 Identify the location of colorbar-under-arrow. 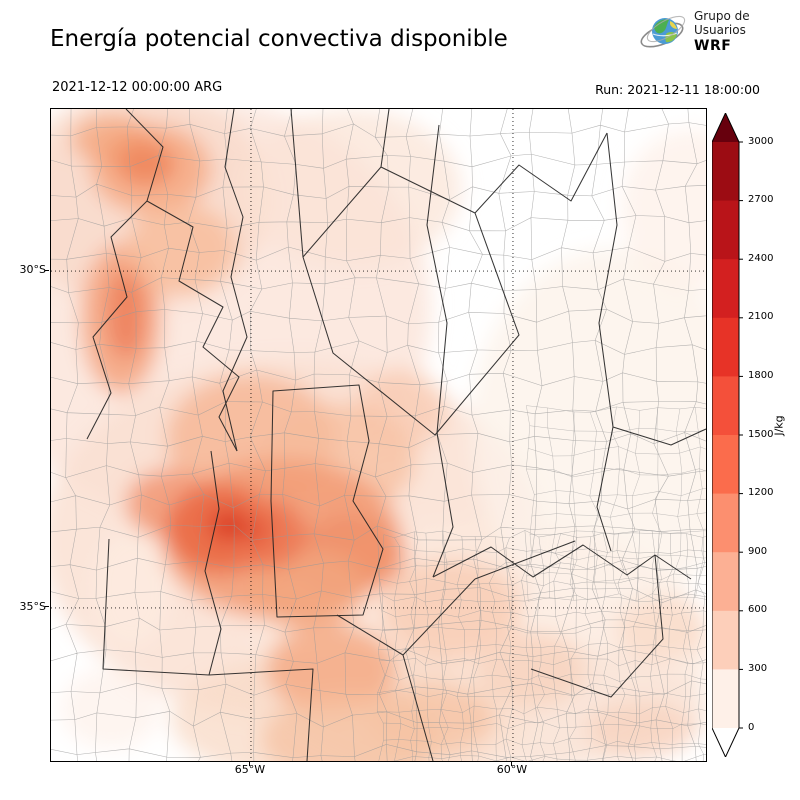
(725, 742).